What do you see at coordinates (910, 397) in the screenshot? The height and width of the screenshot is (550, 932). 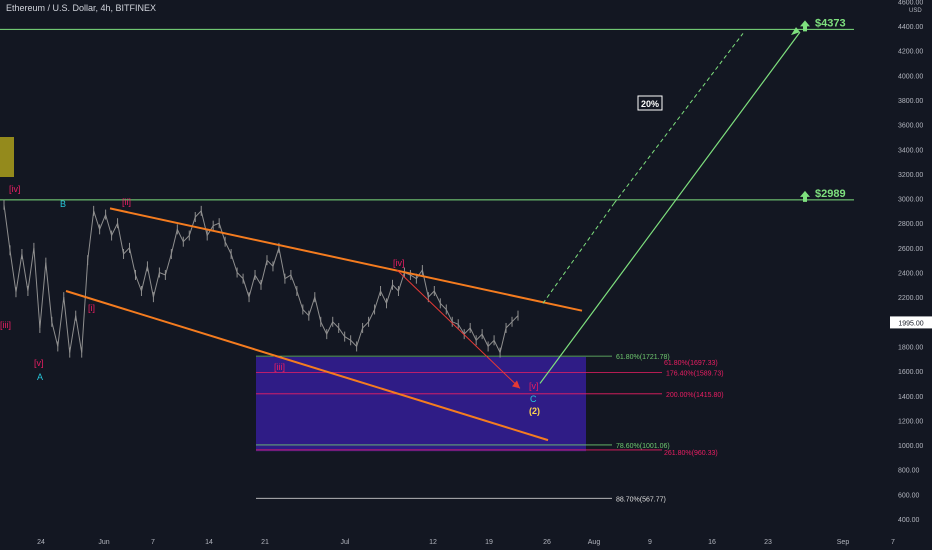 I see `y-tick-label: 1400.00` at bounding box center [910, 397].